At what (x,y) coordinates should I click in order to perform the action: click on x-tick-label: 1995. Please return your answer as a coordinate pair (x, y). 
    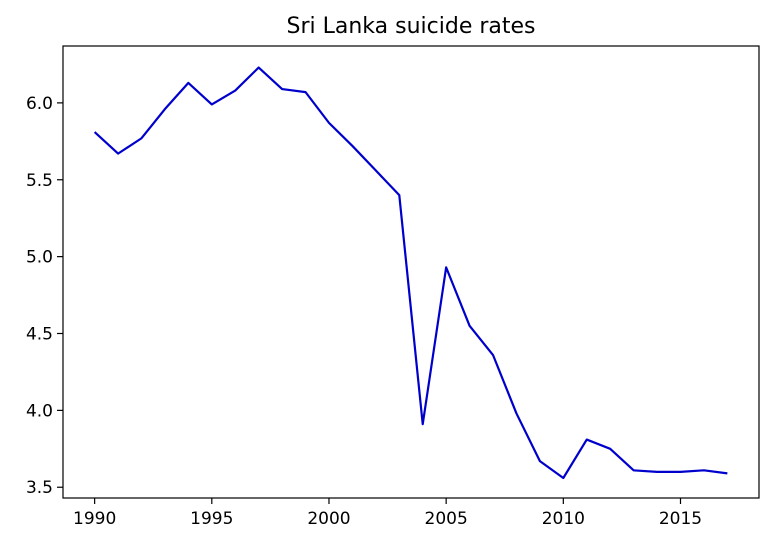
    Looking at the image, I should click on (211, 519).